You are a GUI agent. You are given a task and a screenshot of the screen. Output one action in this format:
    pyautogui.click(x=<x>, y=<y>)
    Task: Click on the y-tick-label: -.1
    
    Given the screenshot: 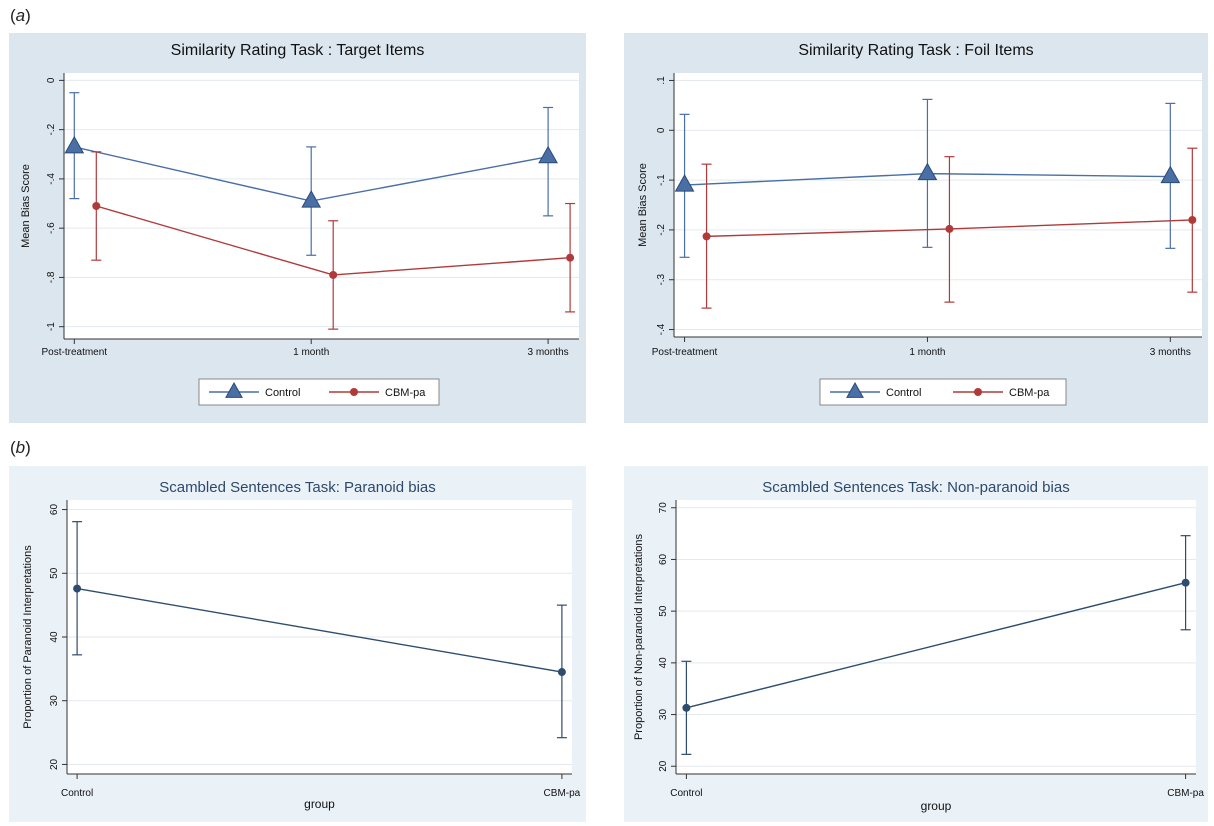 What is the action you would take?
    pyautogui.click(x=661, y=180)
    